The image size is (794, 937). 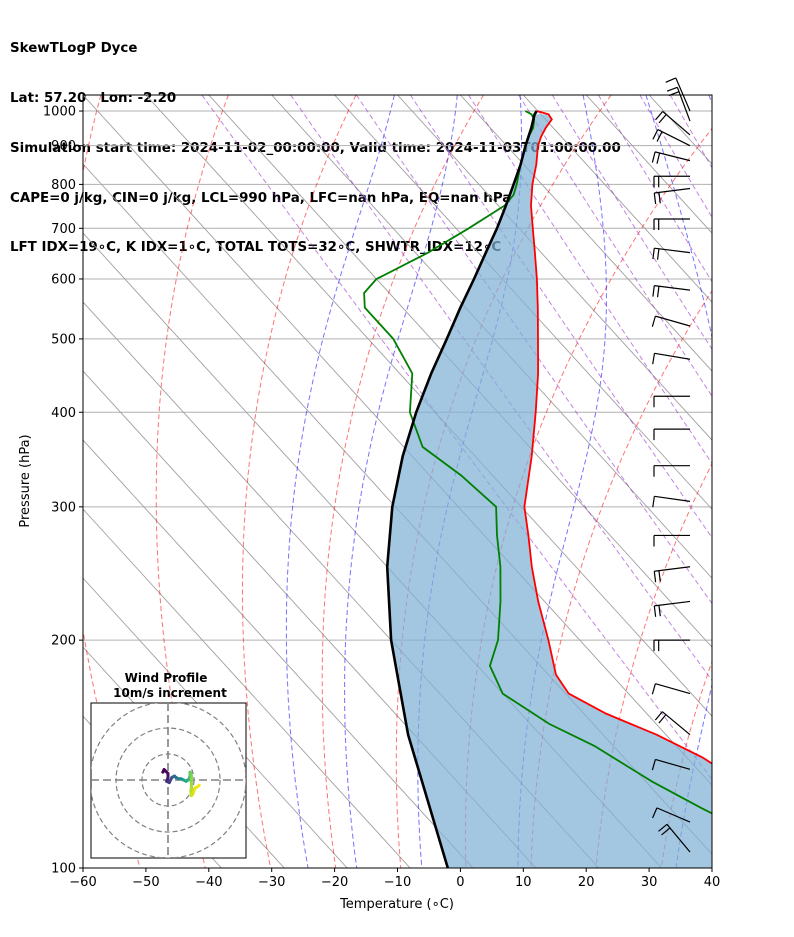 What do you see at coordinates (208, 882) in the screenshot?
I see `x-tick-label: −40` at bounding box center [208, 882].